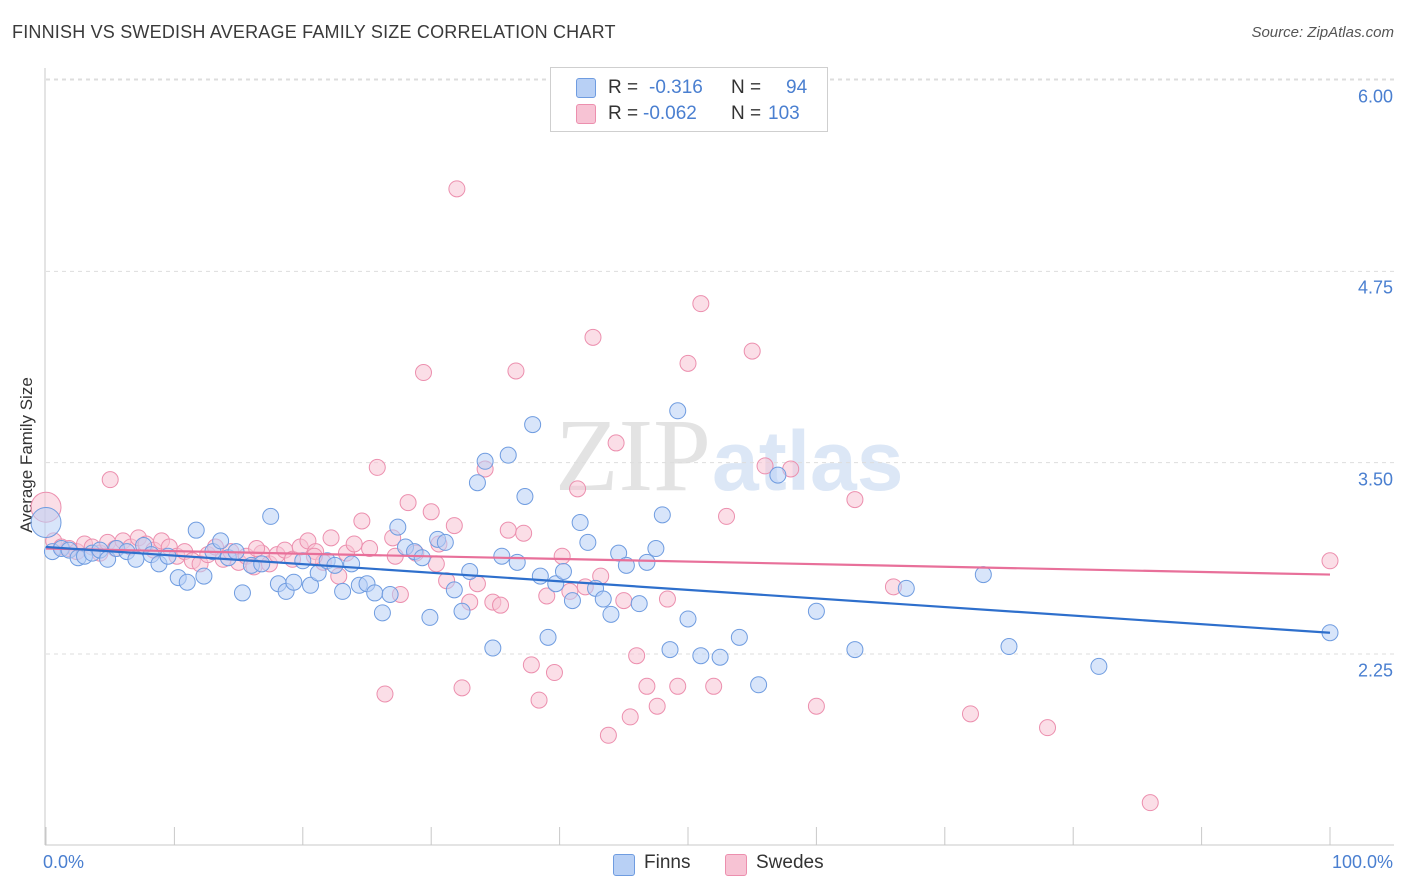  I want to click on y-tick-label: 2.25, so click(1375, 670).